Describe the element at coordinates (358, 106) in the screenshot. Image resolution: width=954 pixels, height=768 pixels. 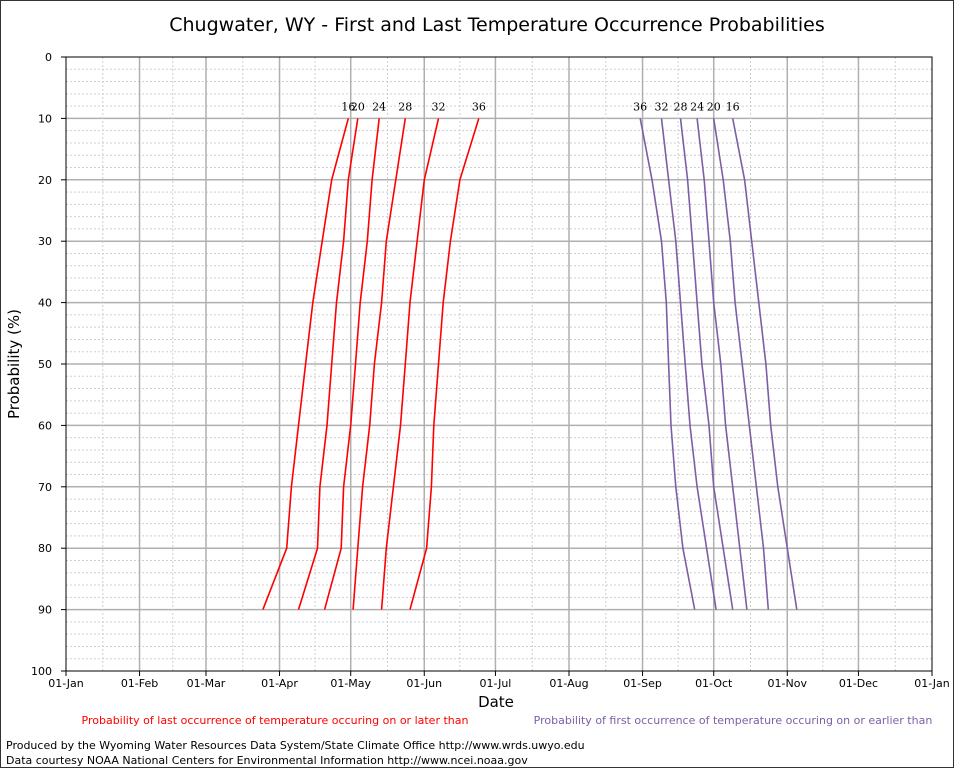
I see `last-series-label-20: 20` at that location.